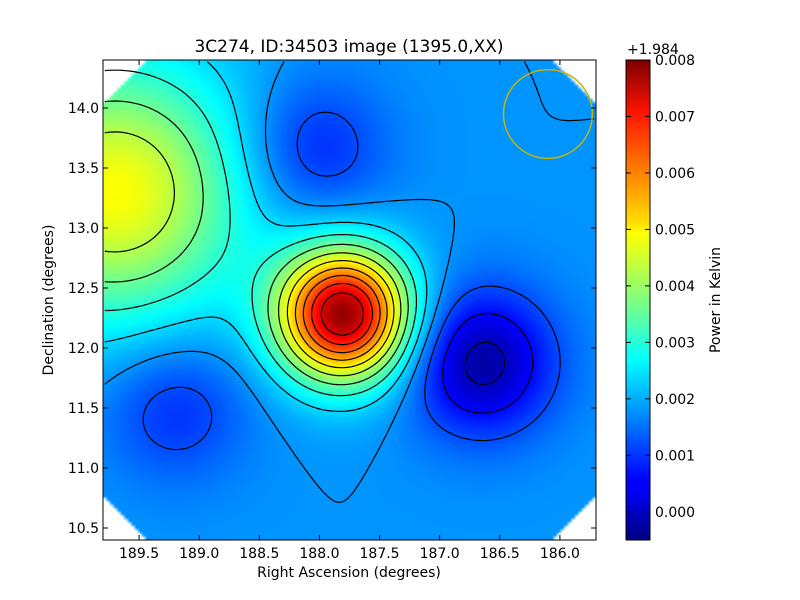 The image size is (800, 600). Describe the element at coordinates (83, 349) in the screenshot. I see `y-tick-label: 12.0` at that location.